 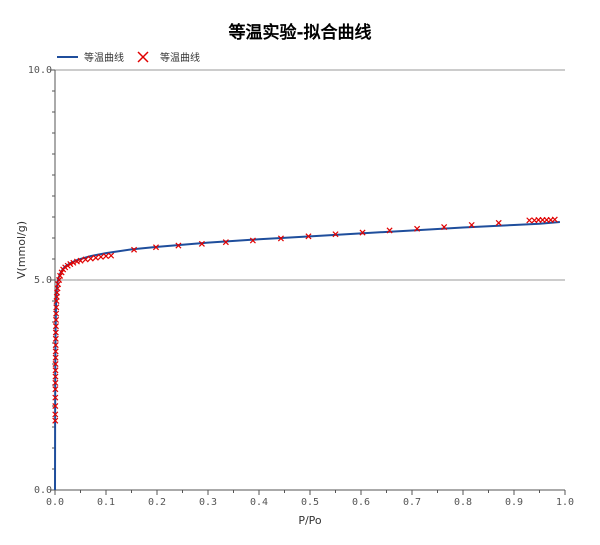 What do you see at coordinates (514, 502) in the screenshot?
I see `x-tick-label: 0.9` at bounding box center [514, 502].